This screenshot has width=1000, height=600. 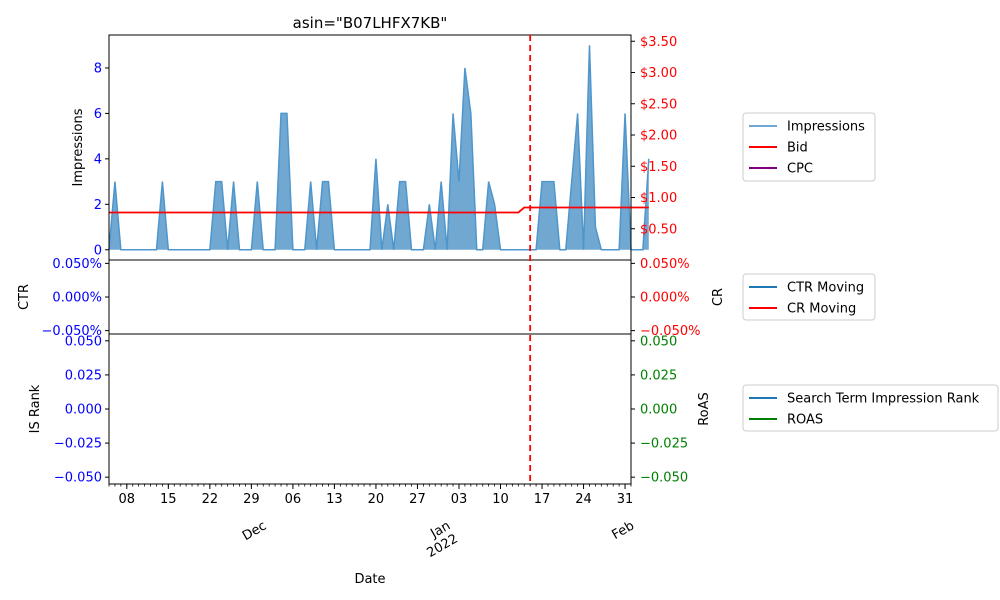 What do you see at coordinates (379, 210) in the screenshot?
I see `series-line-bid` at bounding box center [379, 210].